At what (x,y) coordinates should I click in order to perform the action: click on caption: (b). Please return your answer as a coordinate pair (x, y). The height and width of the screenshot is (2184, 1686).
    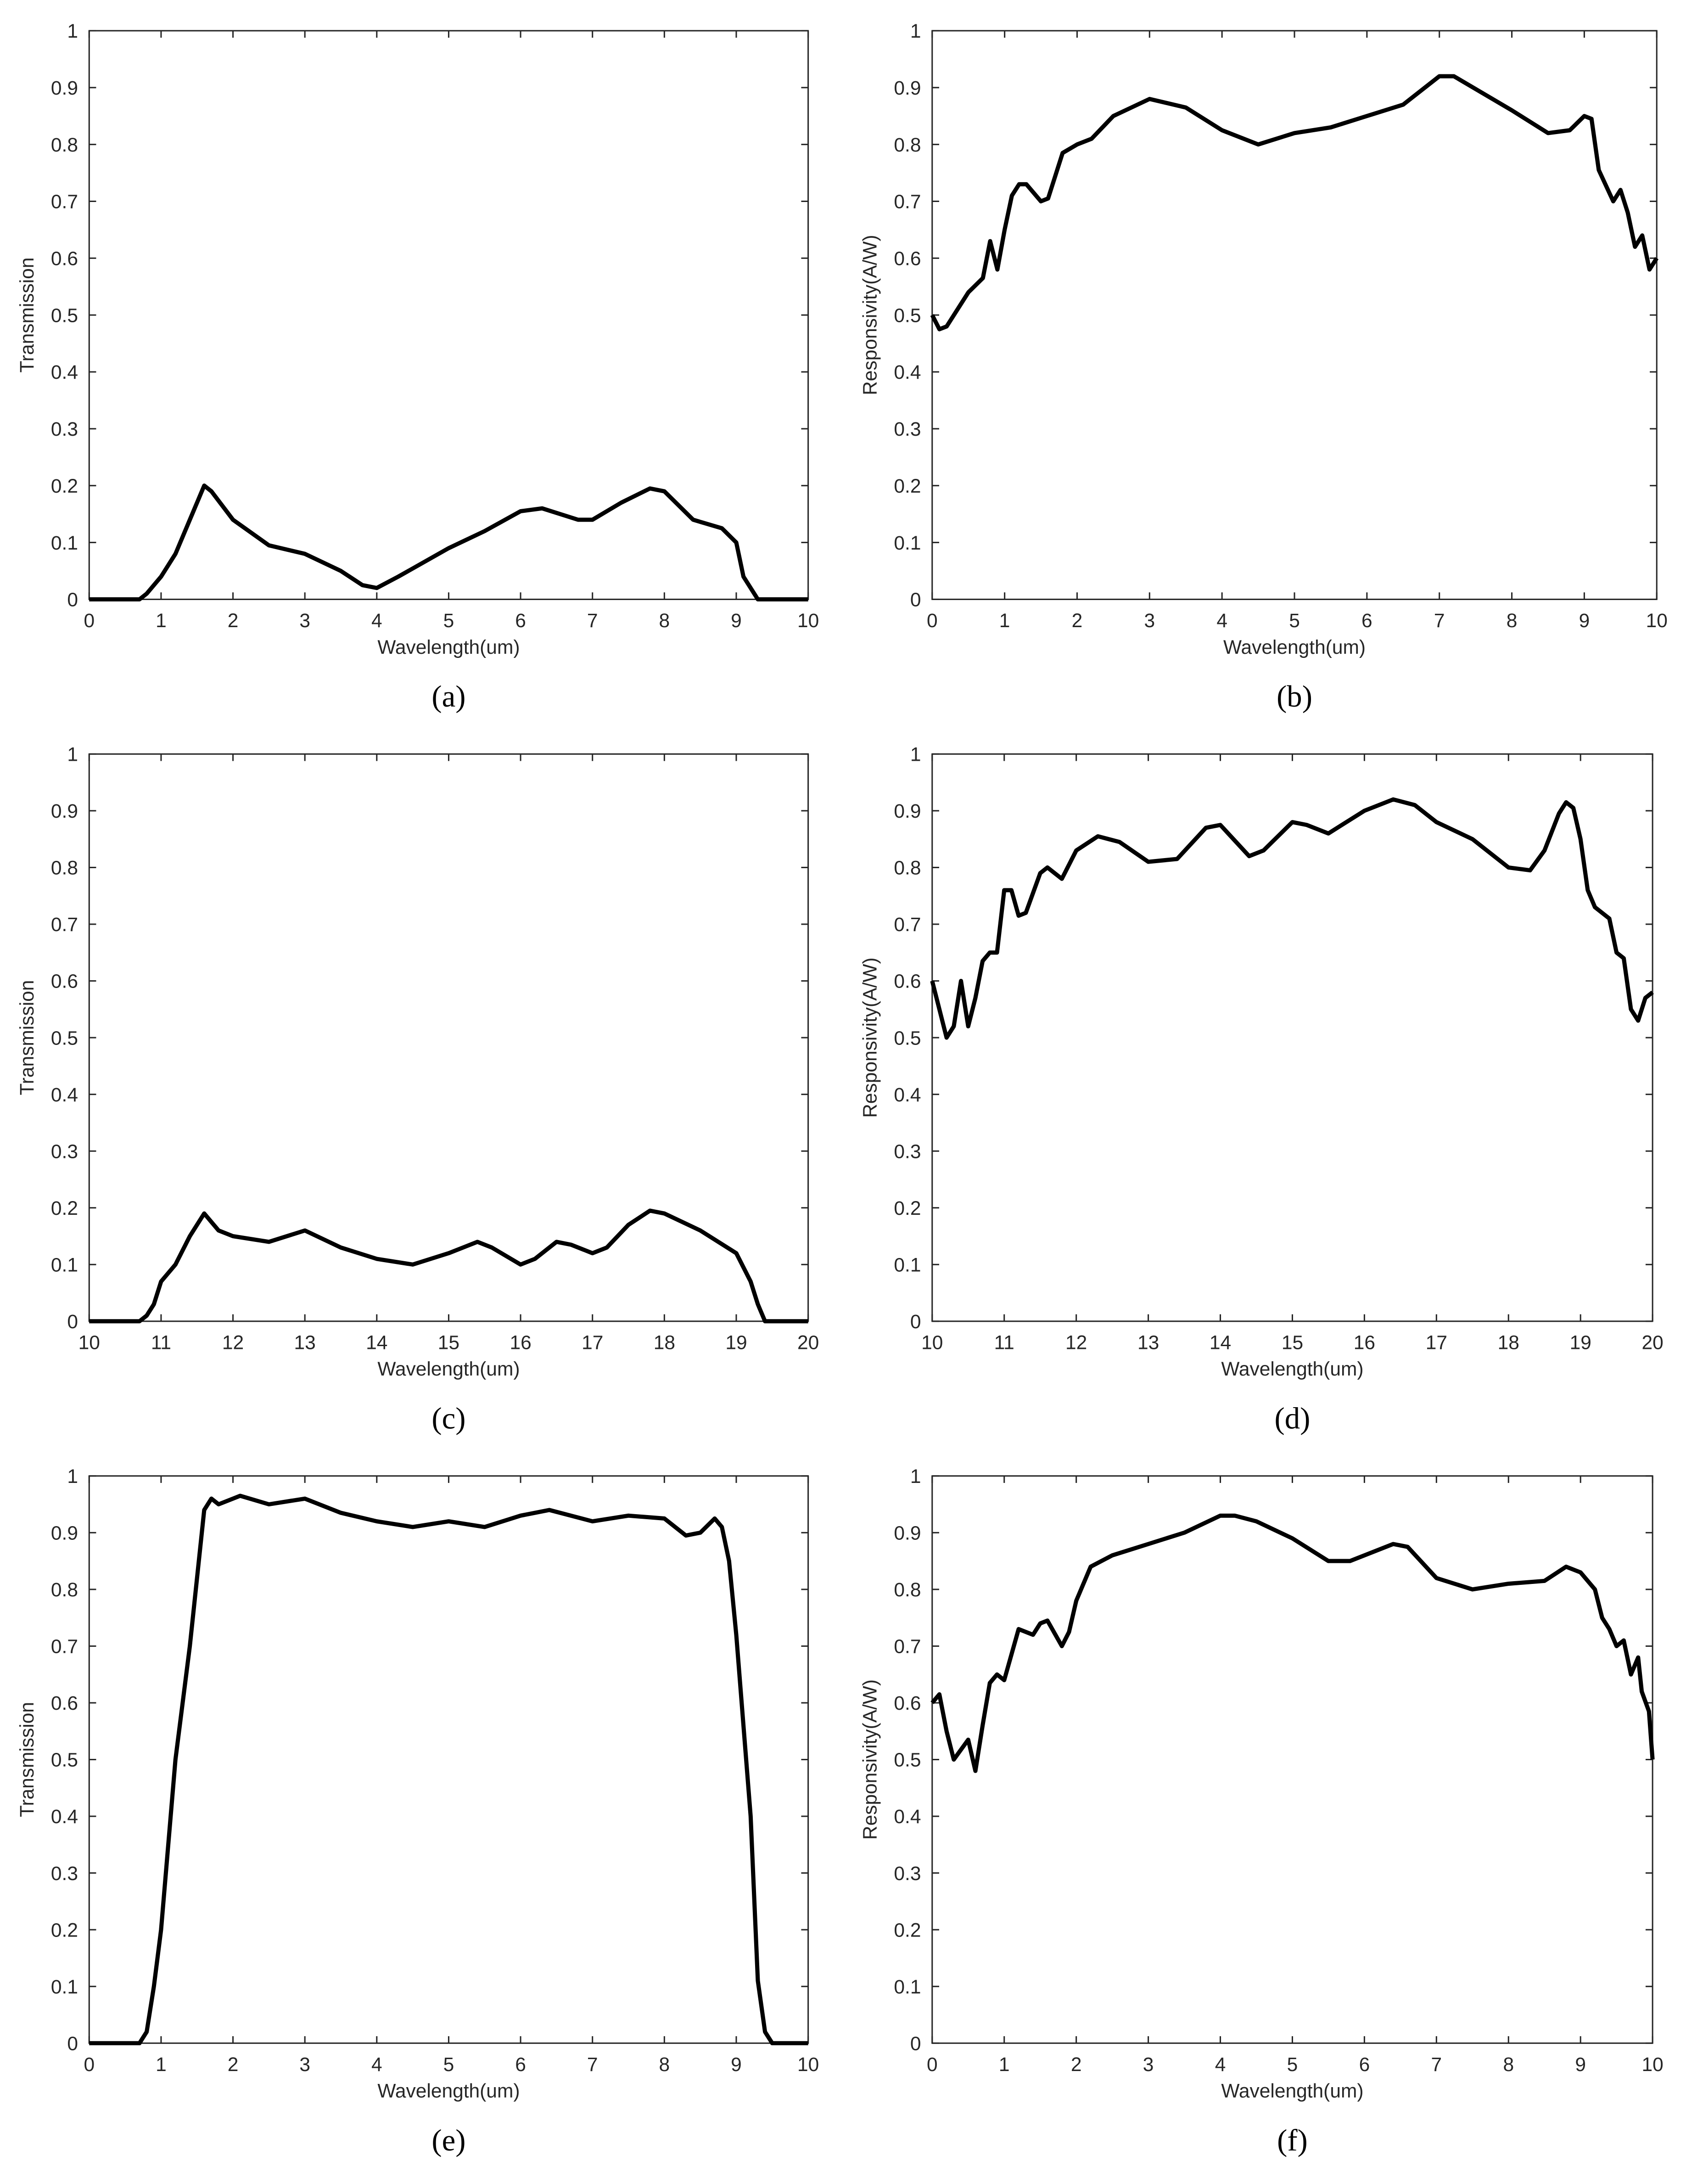
    Looking at the image, I should click on (1294, 696).